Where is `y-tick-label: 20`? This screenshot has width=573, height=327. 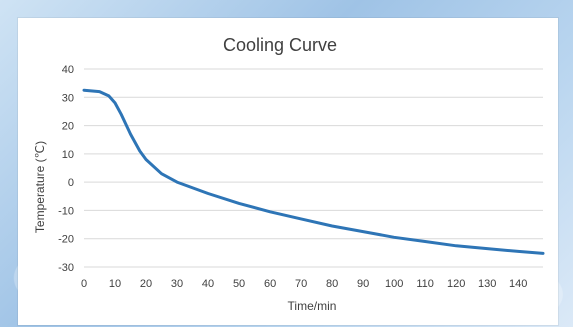
y-tick-label: 20 is located at coordinates (68, 127).